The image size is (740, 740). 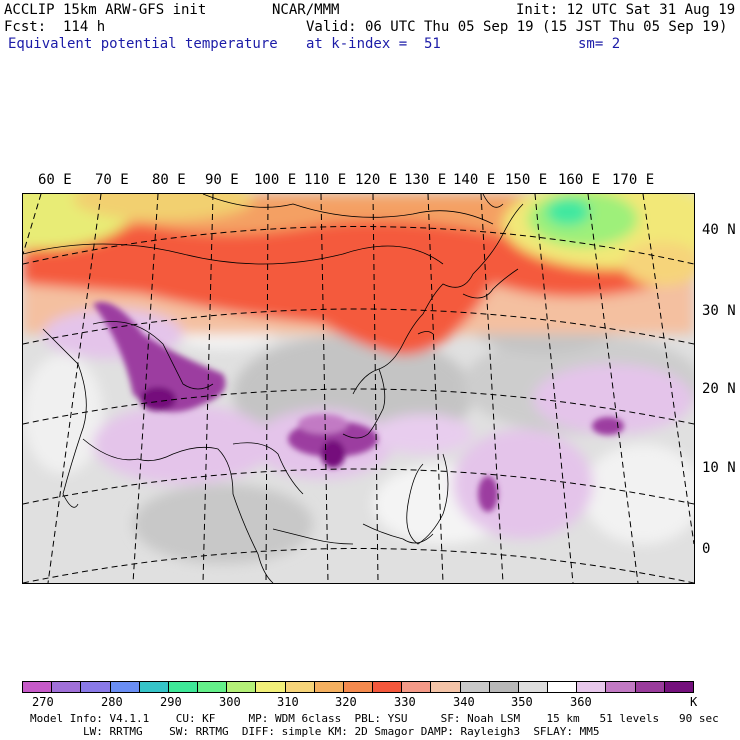 What do you see at coordinates (43, 702) in the screenshot?
I see `colorbar-label: 270` at bounding box center [43, 702].